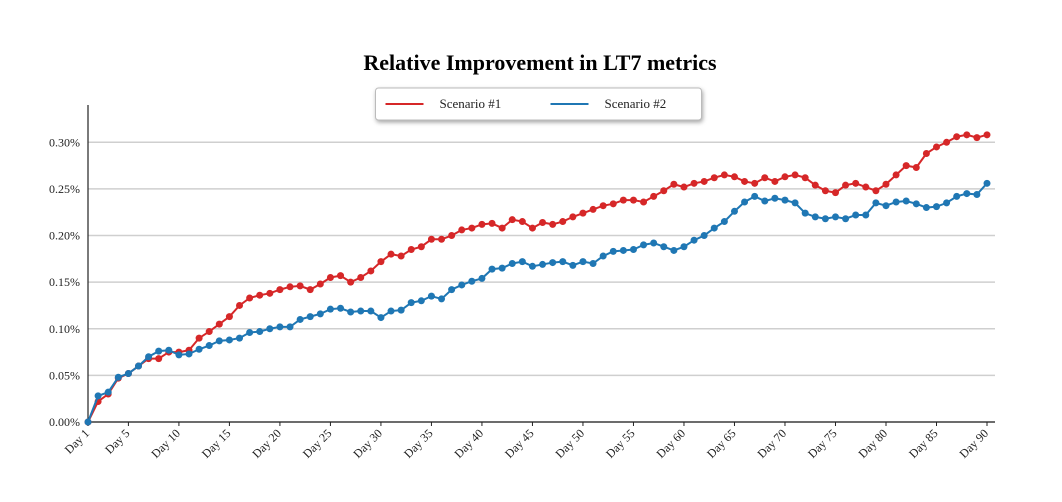 The image size is (1062, 502). Describe the element at coordinates (822, 443) in the screenshot. I see `x-tick-label: Day 75` at that location.